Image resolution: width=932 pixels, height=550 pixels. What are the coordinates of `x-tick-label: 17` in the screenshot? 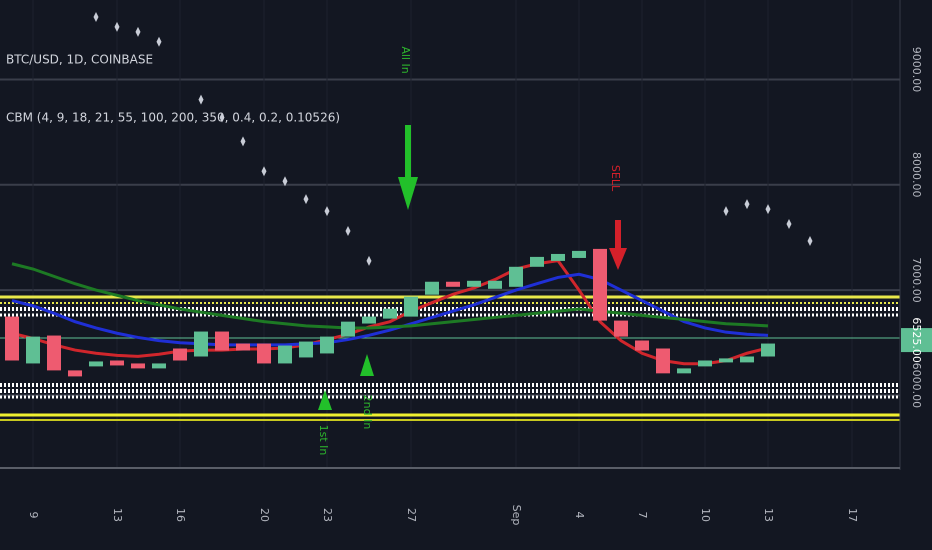 It's located at (852, 515).